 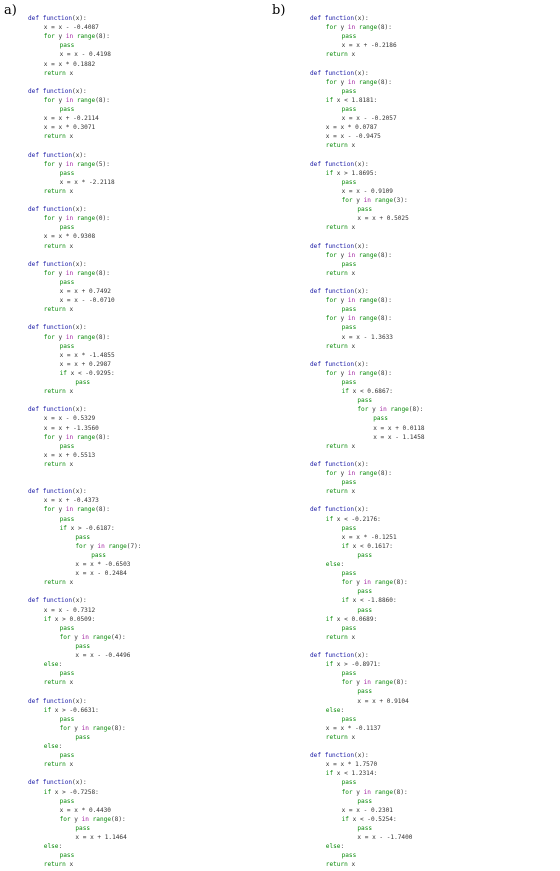 What do you see at coordinates (353, 519) in the screenshot?
I see `code-line: if x < -0.2176:` at bounding box center [353, 519].